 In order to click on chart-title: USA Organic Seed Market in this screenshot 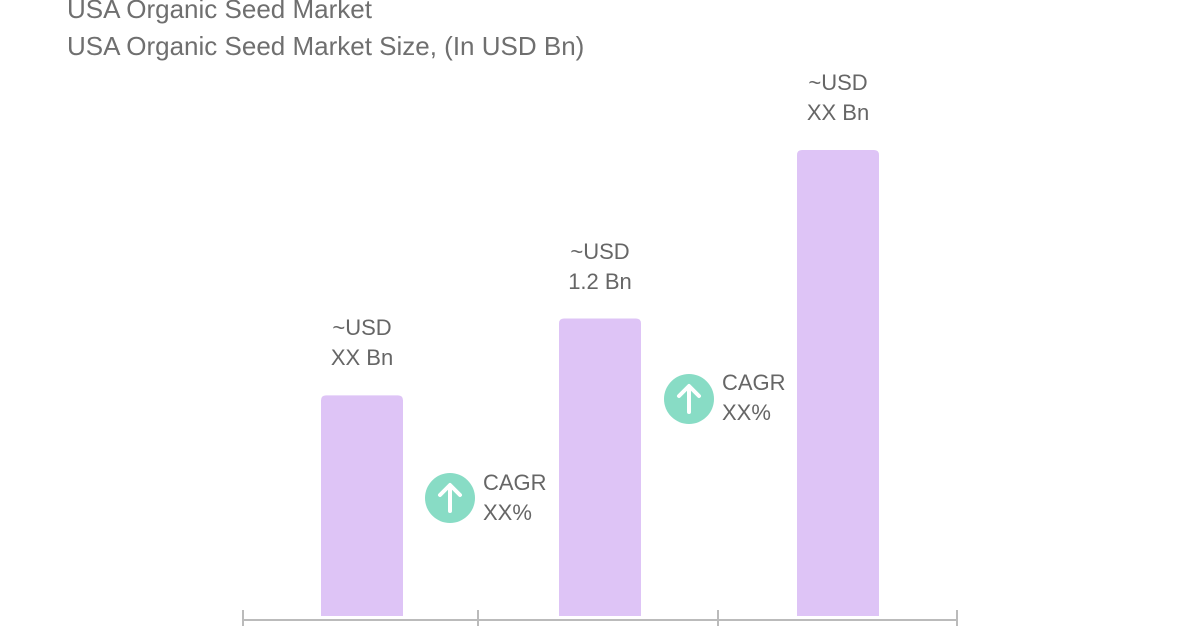, I will do `click(219, 12)`.